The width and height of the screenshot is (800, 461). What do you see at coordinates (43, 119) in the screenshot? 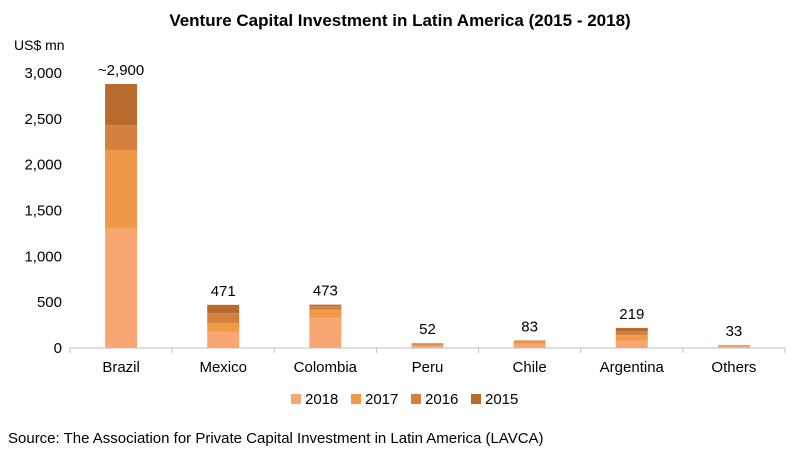
I see `y-tick-label: 2,500` at bounding box center [43, 119].